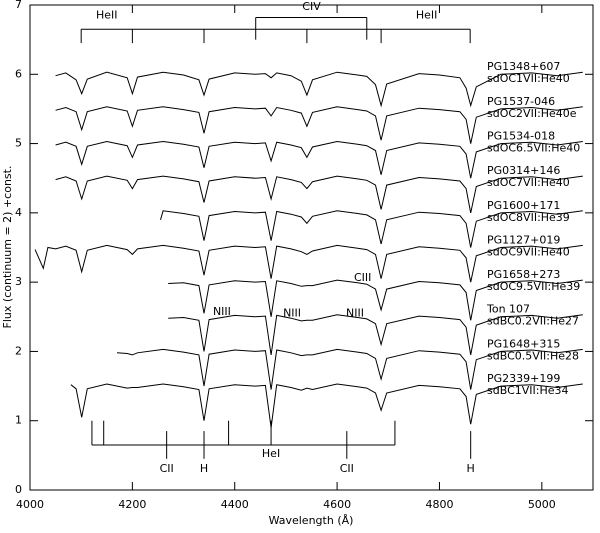  Describe the element at coordinates (7, 247) in the screenshot. I see `y-axis-title: Flux (continuum = 2) +const.` at that location.